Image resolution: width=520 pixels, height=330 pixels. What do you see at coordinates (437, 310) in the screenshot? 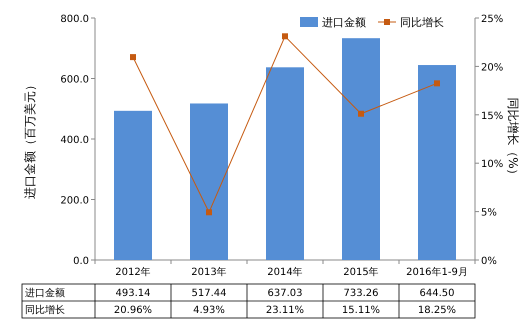
I see `data-label: 18.25%` at bounding box center [437, 310].